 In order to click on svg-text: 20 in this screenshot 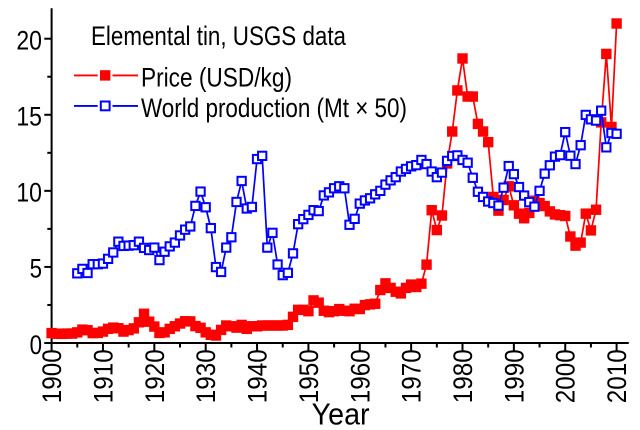, I will do `click(29, 41)`.